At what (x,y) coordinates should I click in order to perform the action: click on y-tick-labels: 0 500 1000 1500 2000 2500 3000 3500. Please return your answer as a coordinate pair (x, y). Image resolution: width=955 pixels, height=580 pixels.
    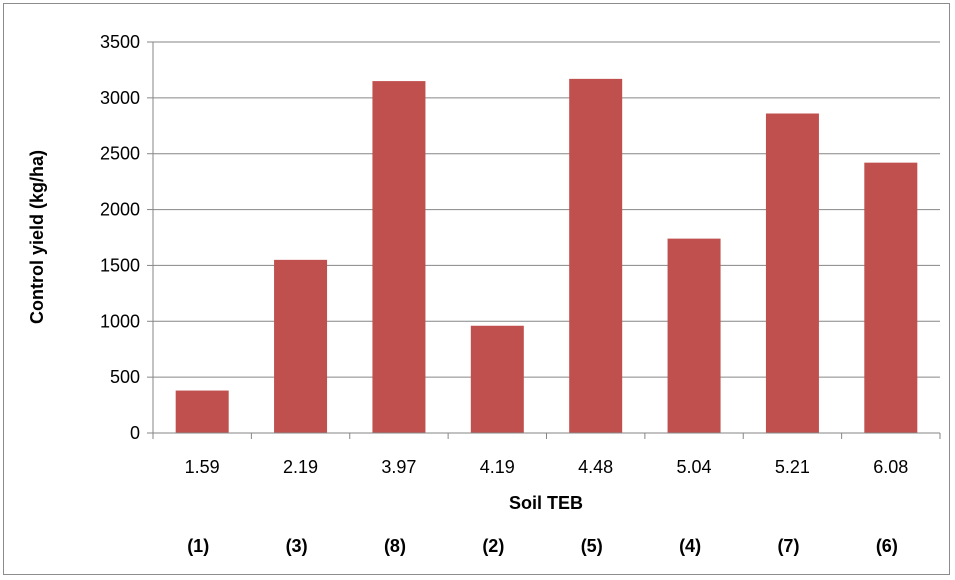
    Looking at the image, I should click on (120, 237).